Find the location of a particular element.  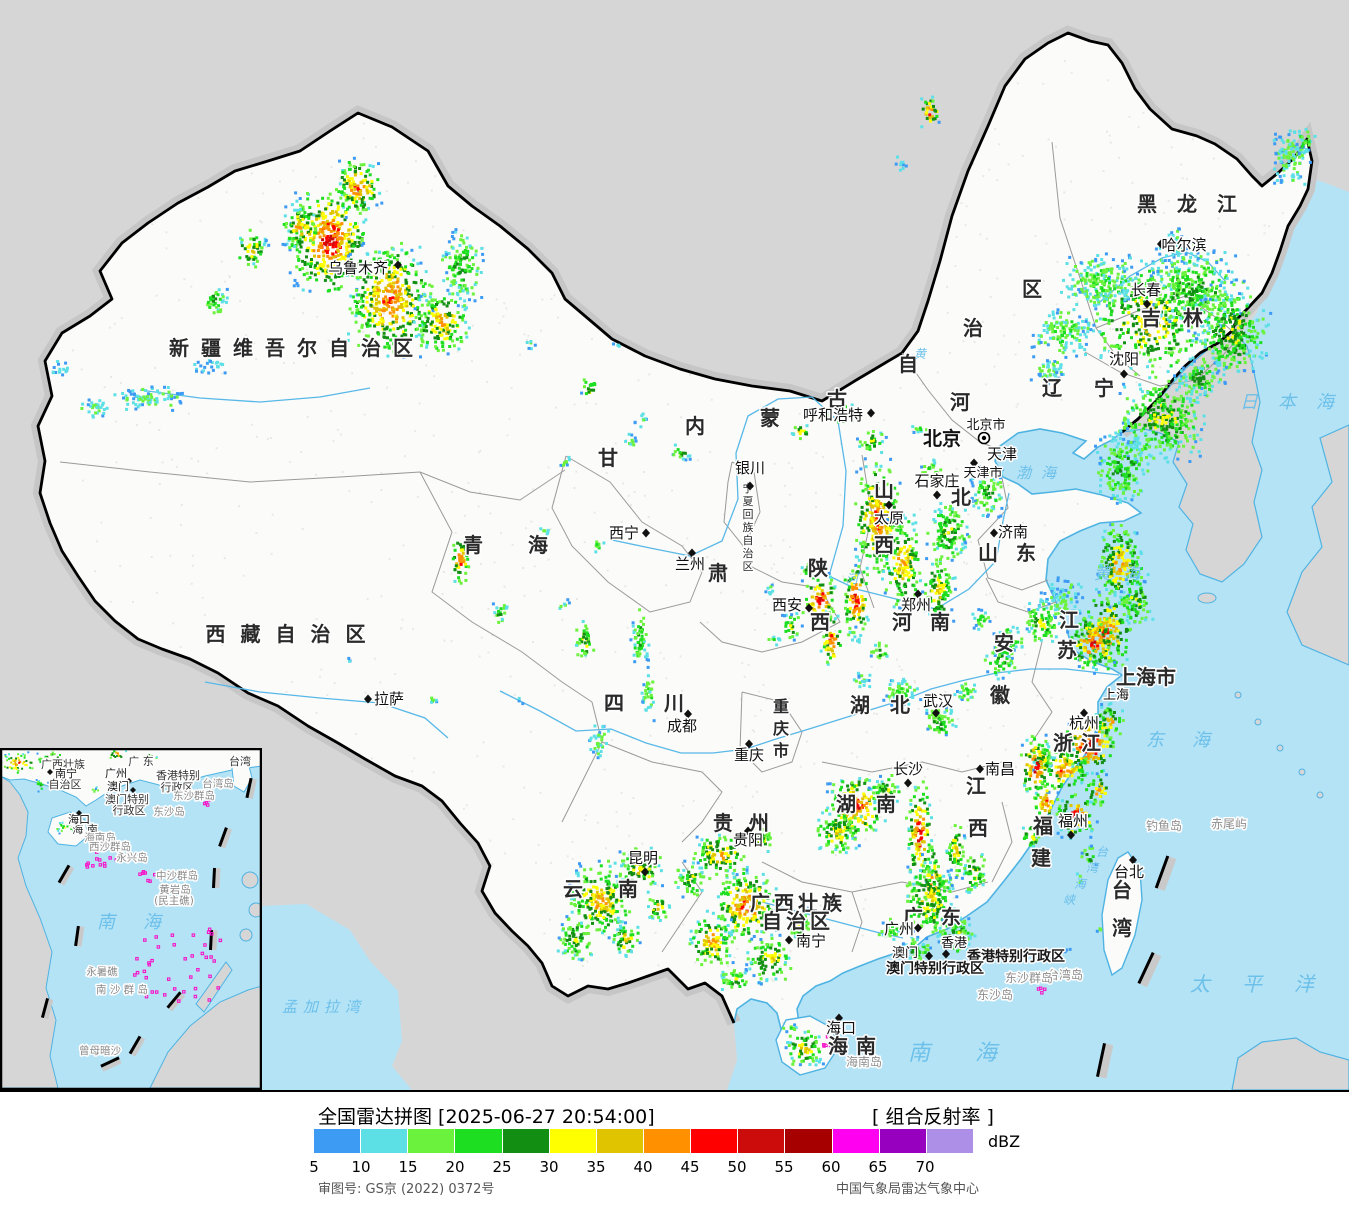

inset-island-label: 永暑礁 is located at coordinates (102, 971).